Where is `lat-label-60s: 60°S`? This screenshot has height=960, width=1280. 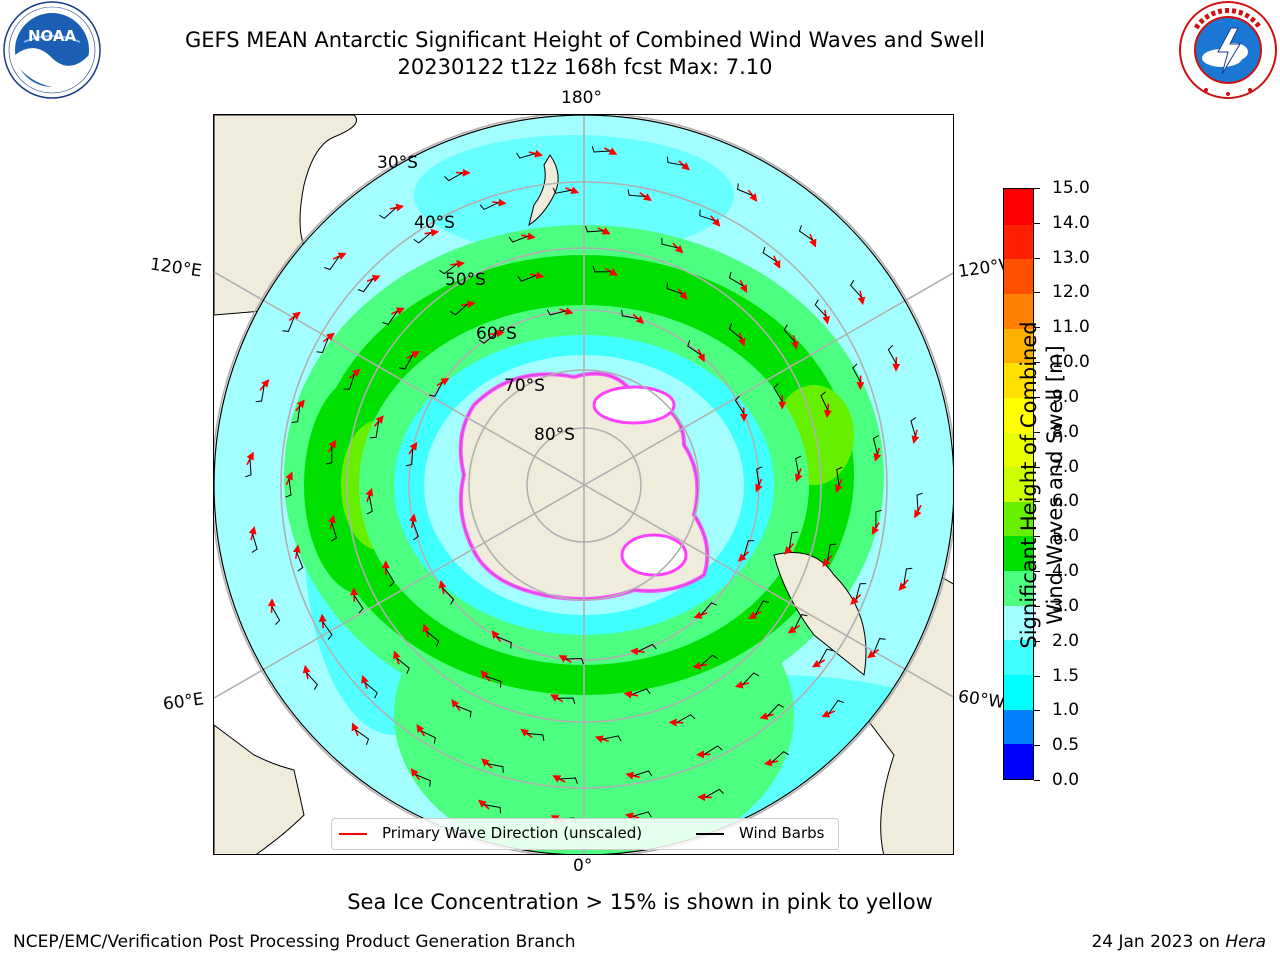
lat-label-60s: 60°S is located at coordinates (496, 334).